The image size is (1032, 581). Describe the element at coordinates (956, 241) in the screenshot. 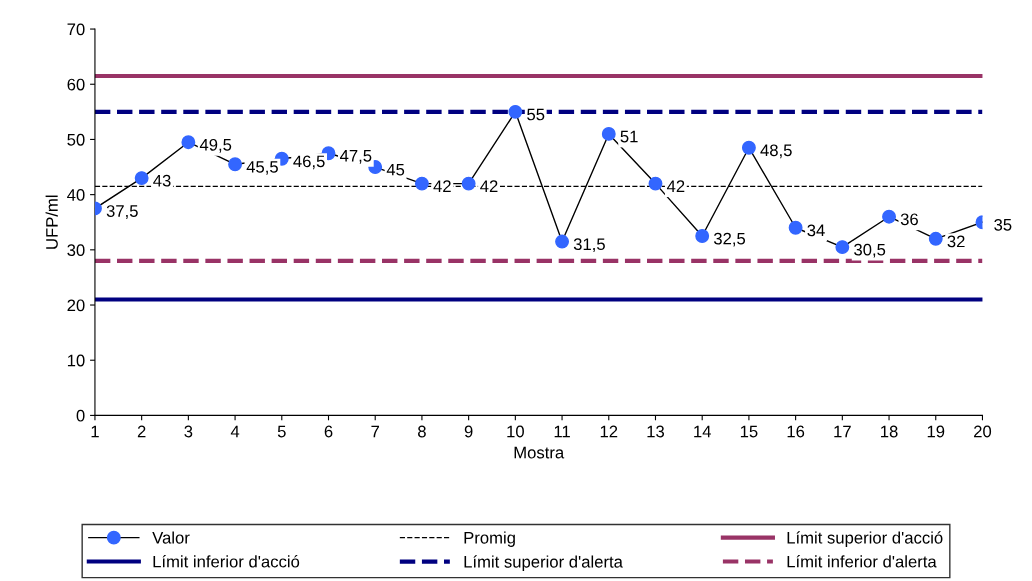

I see `data-label: 32` at that location.